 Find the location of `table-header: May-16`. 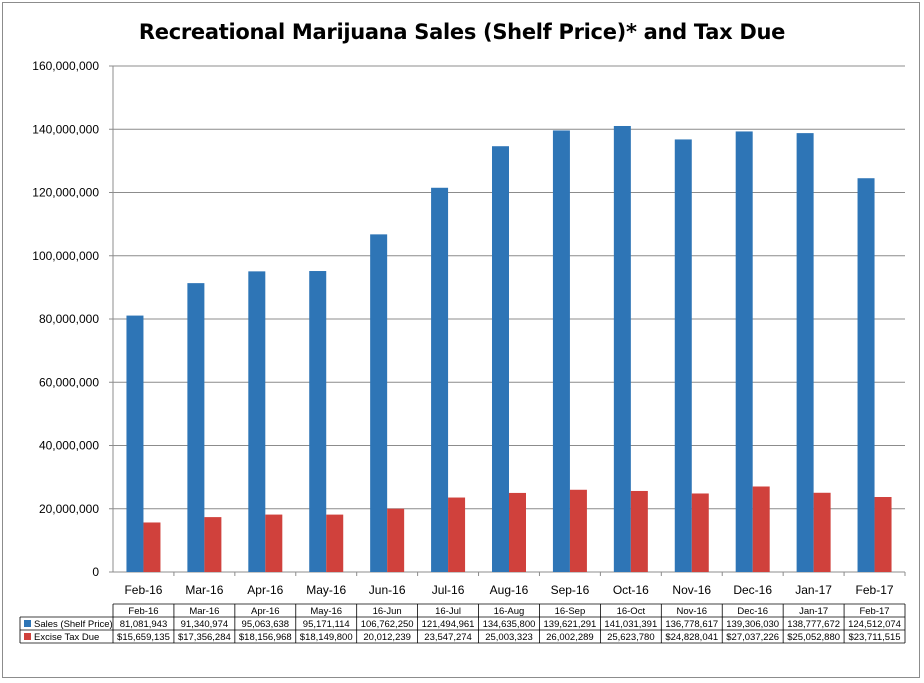

table-header: May-16 is located at coordinates (326, 611).